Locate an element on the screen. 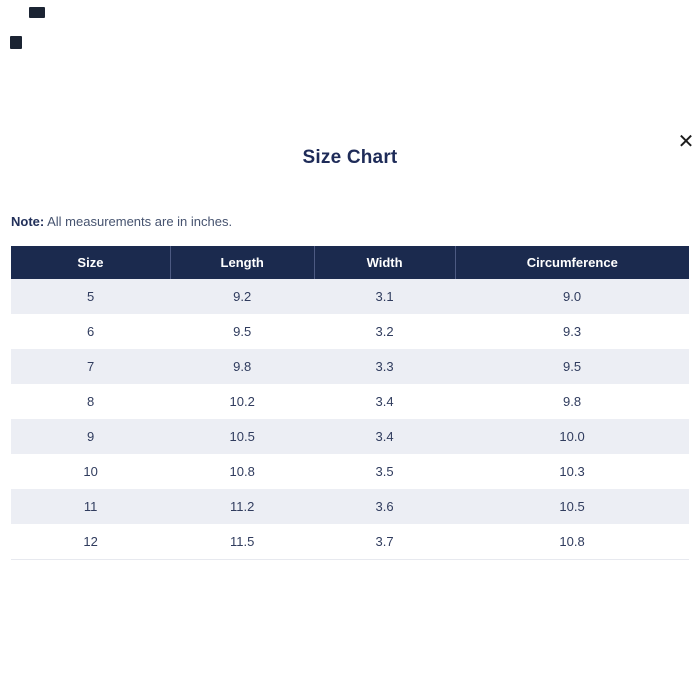 The height and width of the screenshot is (700, 700). measurement-note: Note: All measurements are in inches. is located at coordinates (121, 221).